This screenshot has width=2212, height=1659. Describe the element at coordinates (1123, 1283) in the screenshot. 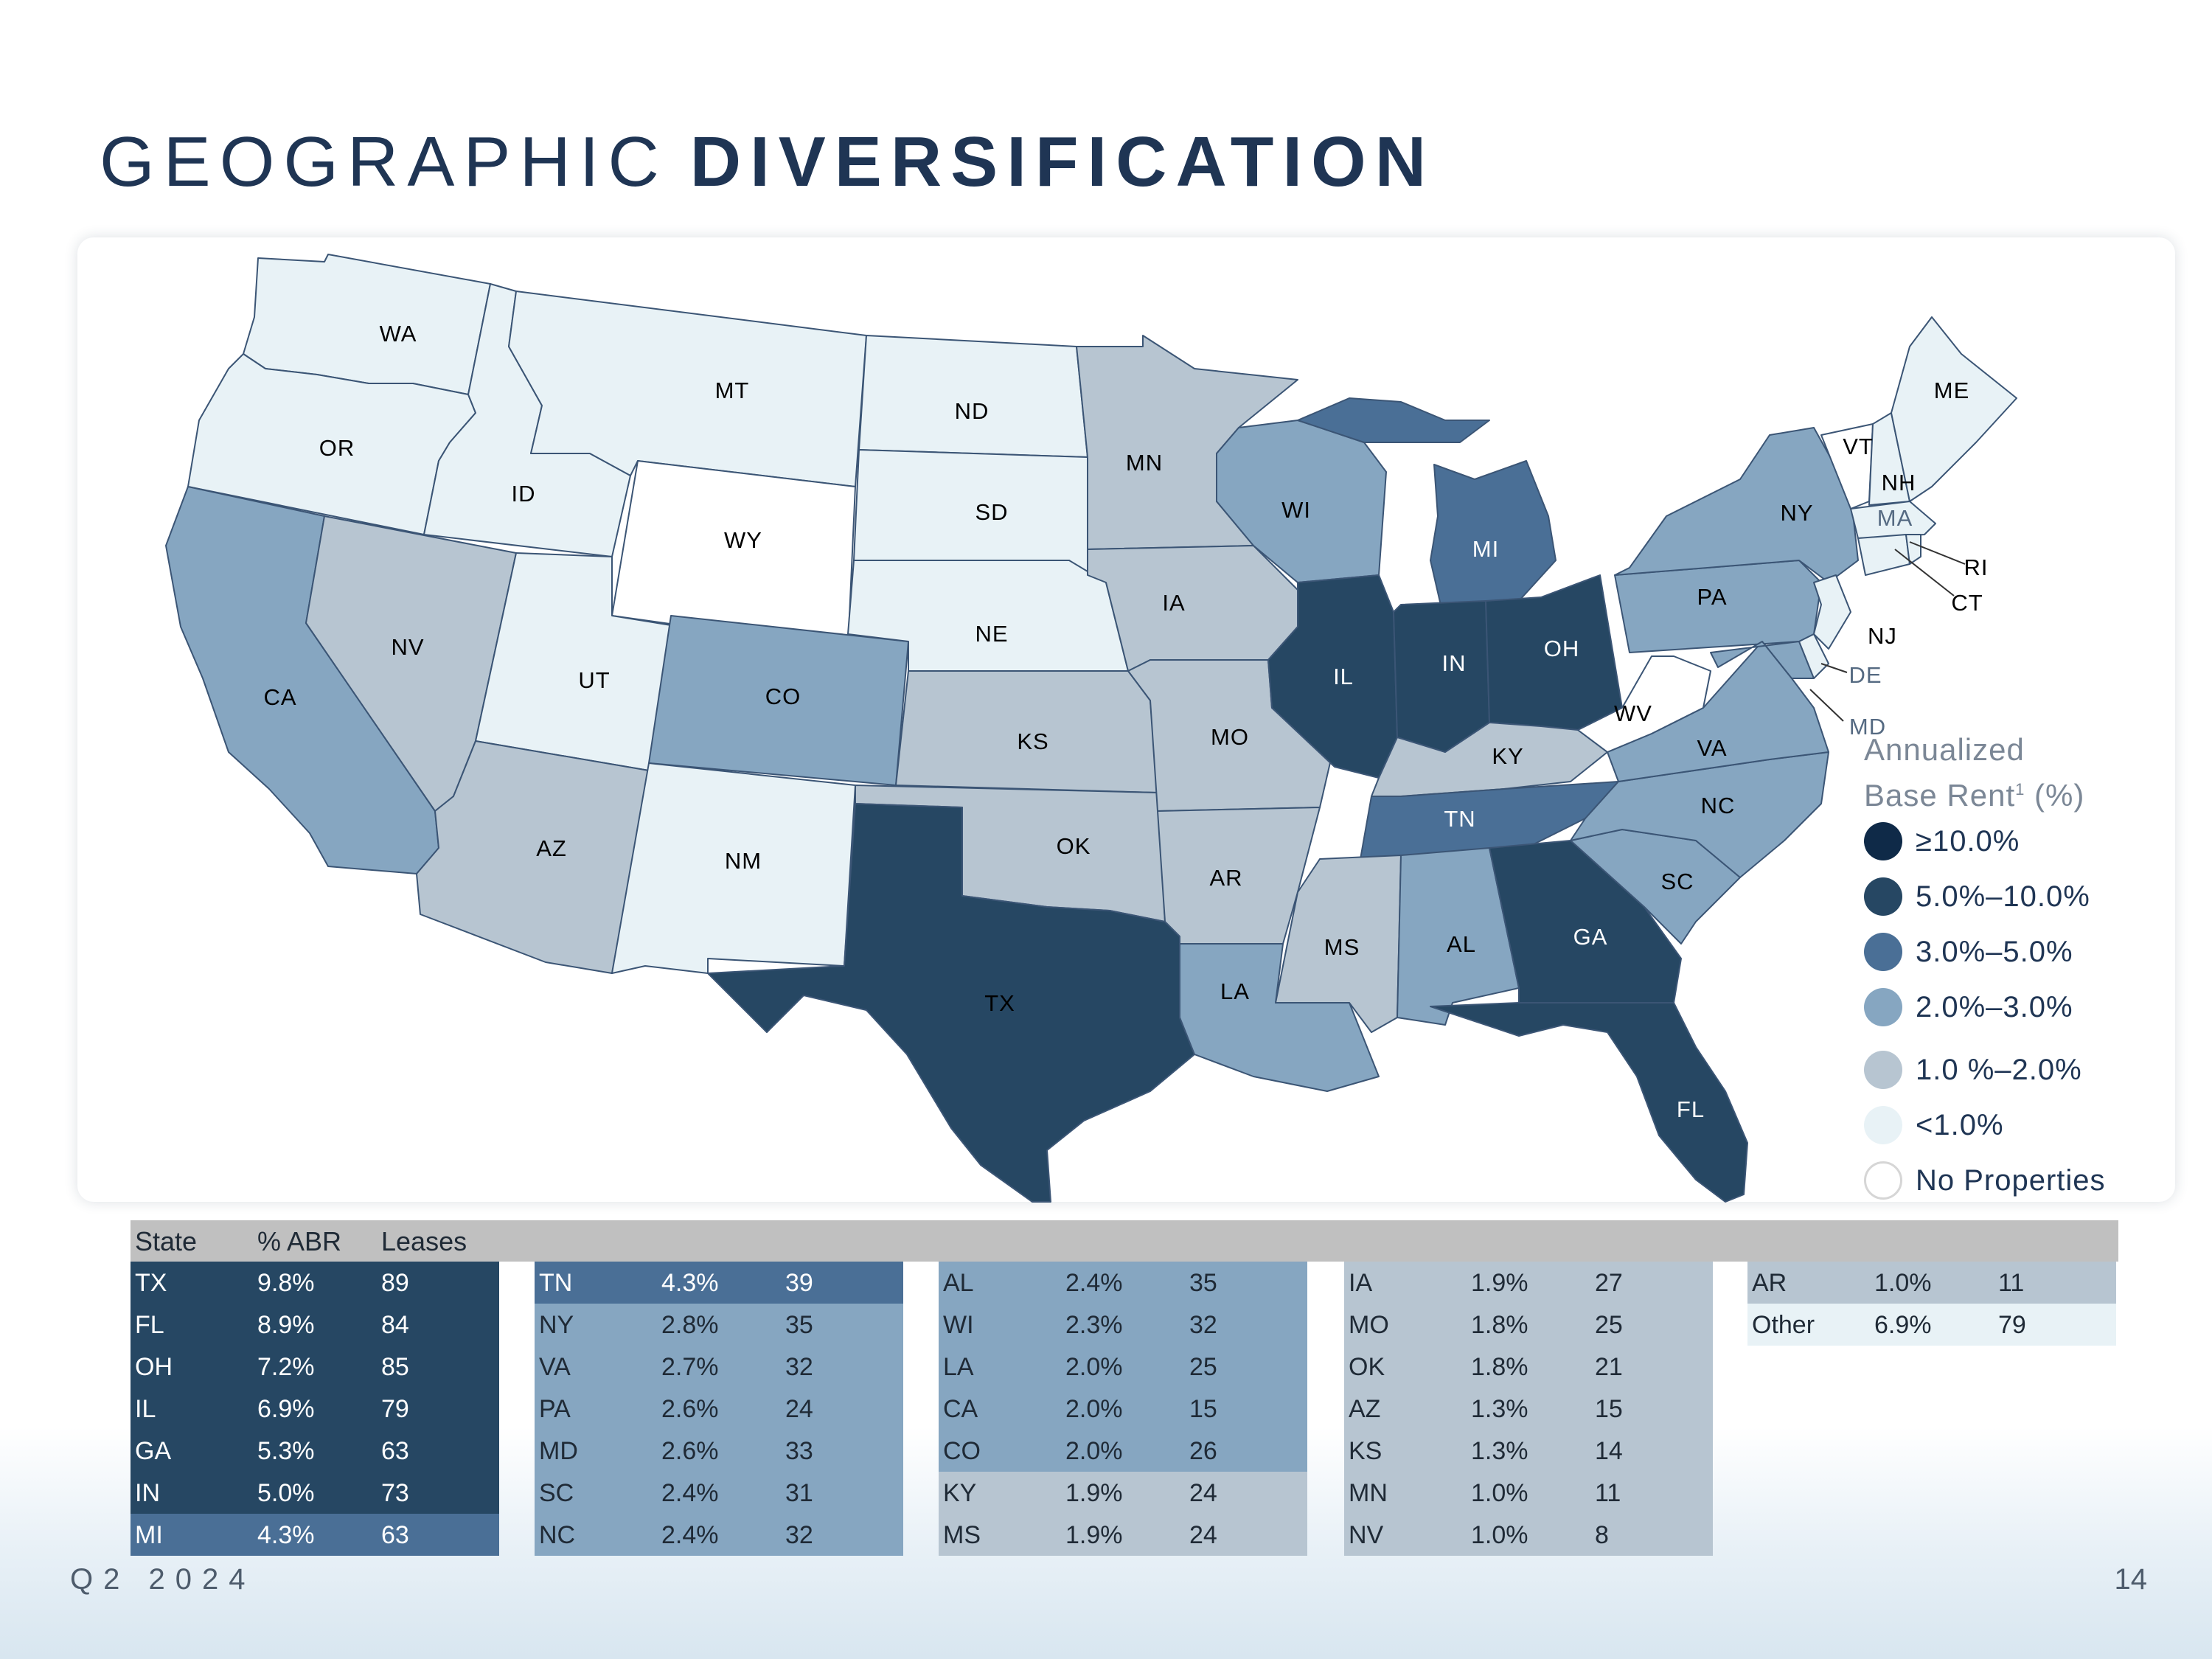

I see `table-row: AL 2.4% 35` at that location.